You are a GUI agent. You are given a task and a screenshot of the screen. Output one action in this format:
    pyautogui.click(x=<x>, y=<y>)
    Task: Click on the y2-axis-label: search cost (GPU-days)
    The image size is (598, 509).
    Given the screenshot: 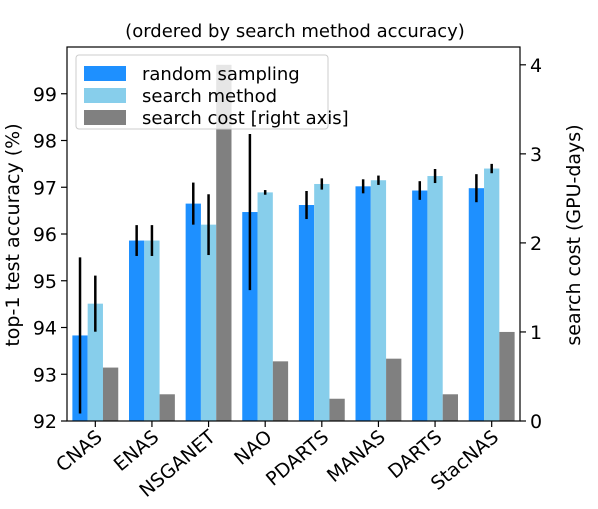 What is the action you would take?
    pyautogui.click(x=574, y=234)
    